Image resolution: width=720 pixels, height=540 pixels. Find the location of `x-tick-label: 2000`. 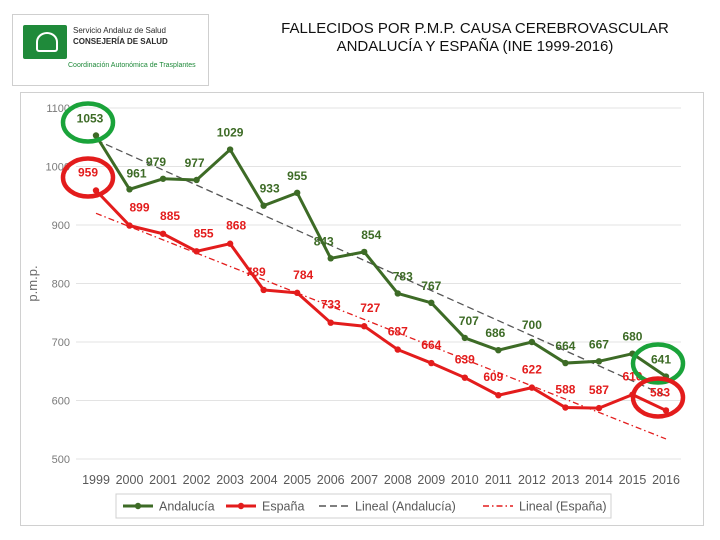

x-tick-label: 2000 is located at coordinates (130, 480).